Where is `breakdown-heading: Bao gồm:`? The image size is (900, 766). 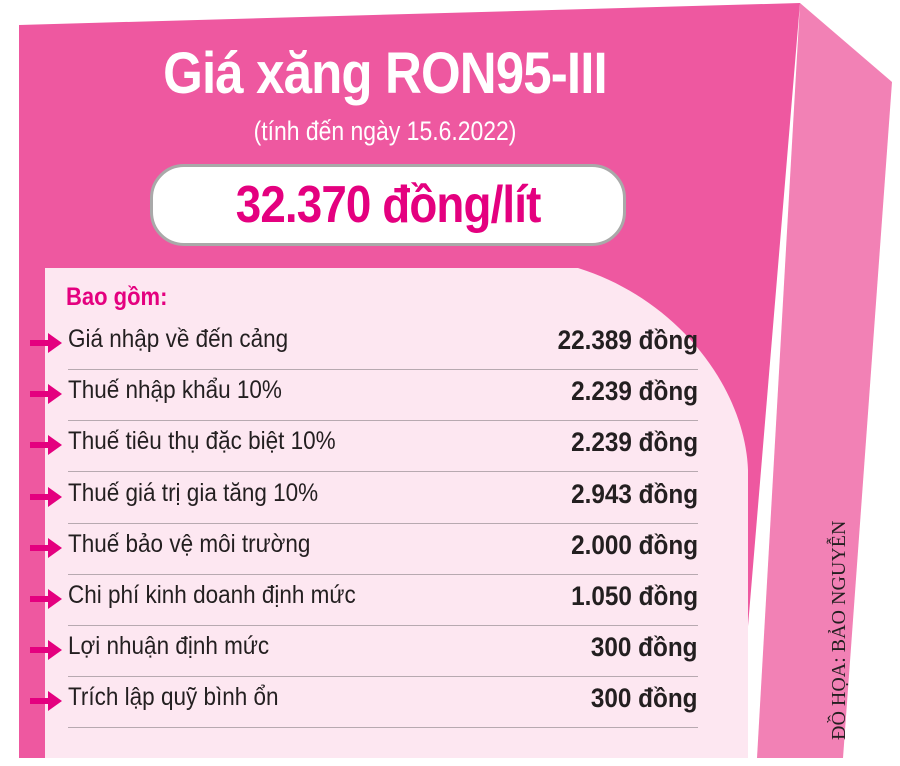
breakdown-heading: Bao gồm: is located at coordinates (117, 297).